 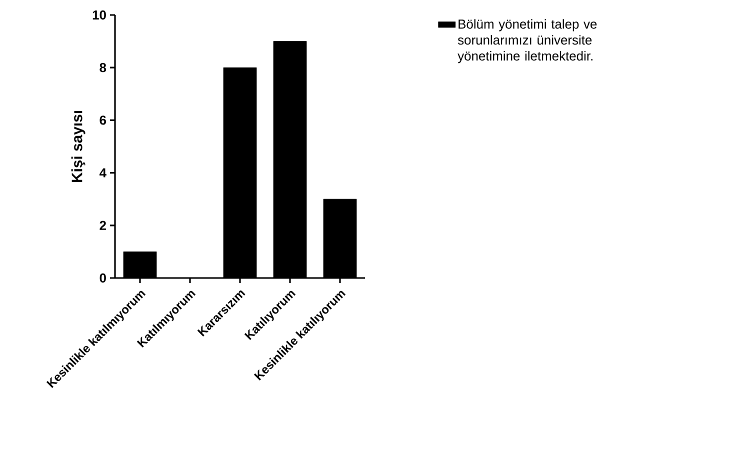 What do you see at coordinates (102, 173) in the screenshot?
I see `y-tick-label: 4` at bounding box center [102, 173].